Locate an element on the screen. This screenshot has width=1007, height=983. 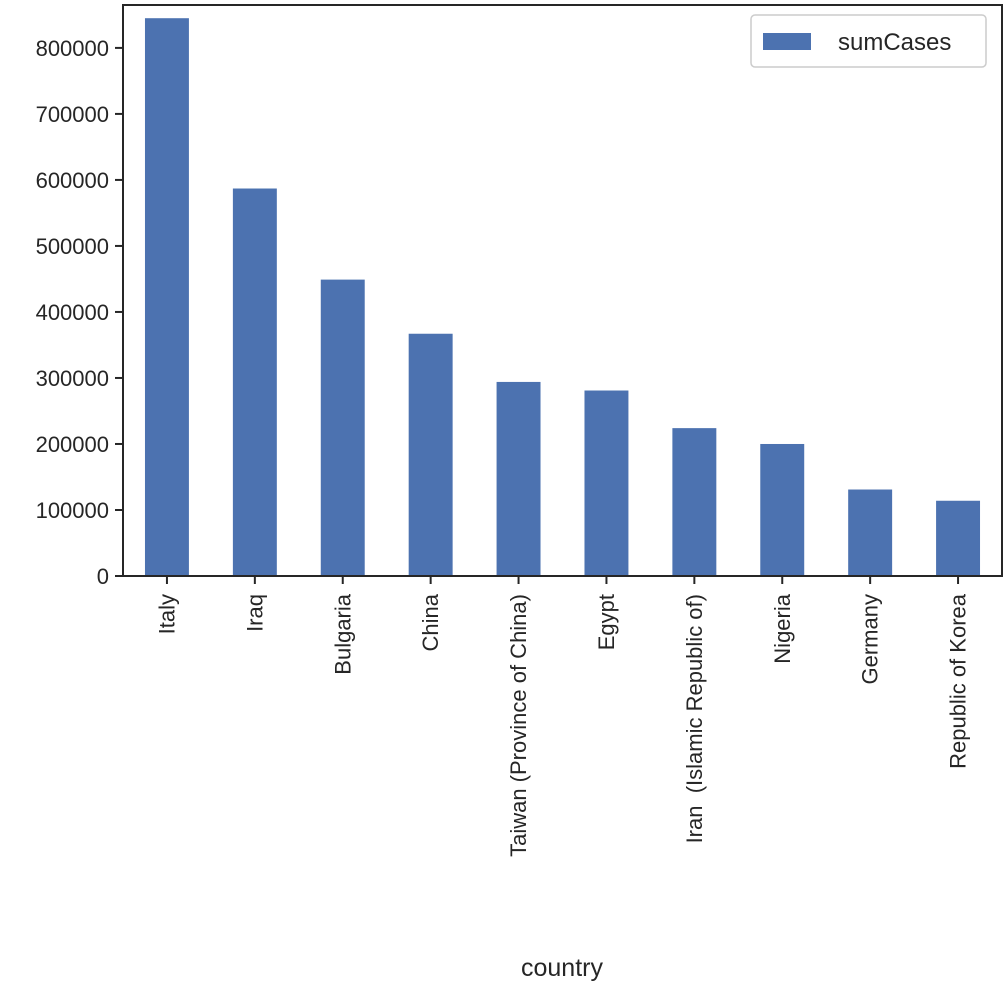
legend: sumCases is located at coordinates (868, 41).